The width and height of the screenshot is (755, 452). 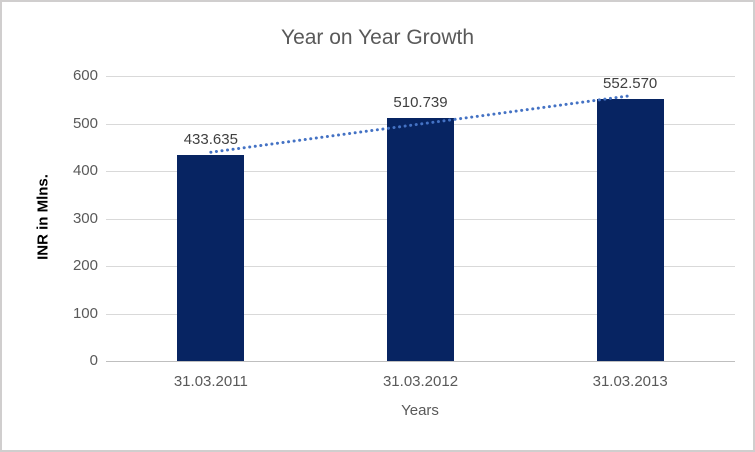 What do you see at coordinates (210, 381) in the screenshot?
I see `x-tick-label: 31.03.2011` at bounding box center [210, 381].